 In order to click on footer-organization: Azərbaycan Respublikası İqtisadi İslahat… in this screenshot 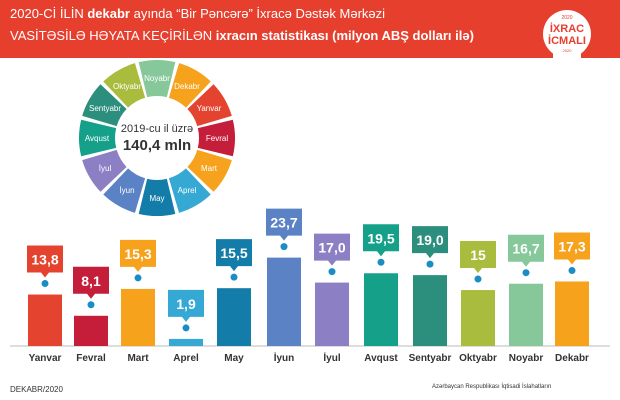, I will do `click(492, 387)`.